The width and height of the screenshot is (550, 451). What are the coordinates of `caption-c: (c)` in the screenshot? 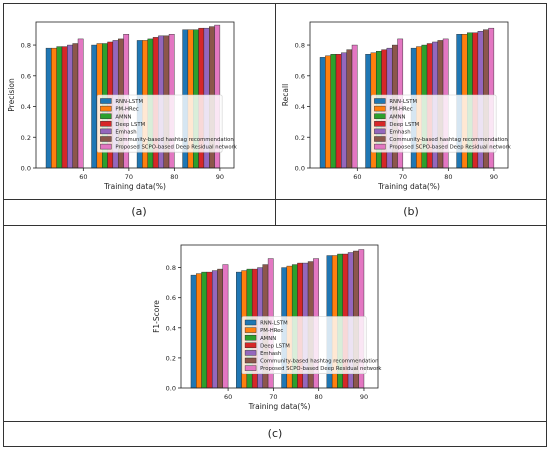 It's located at (275, 433).